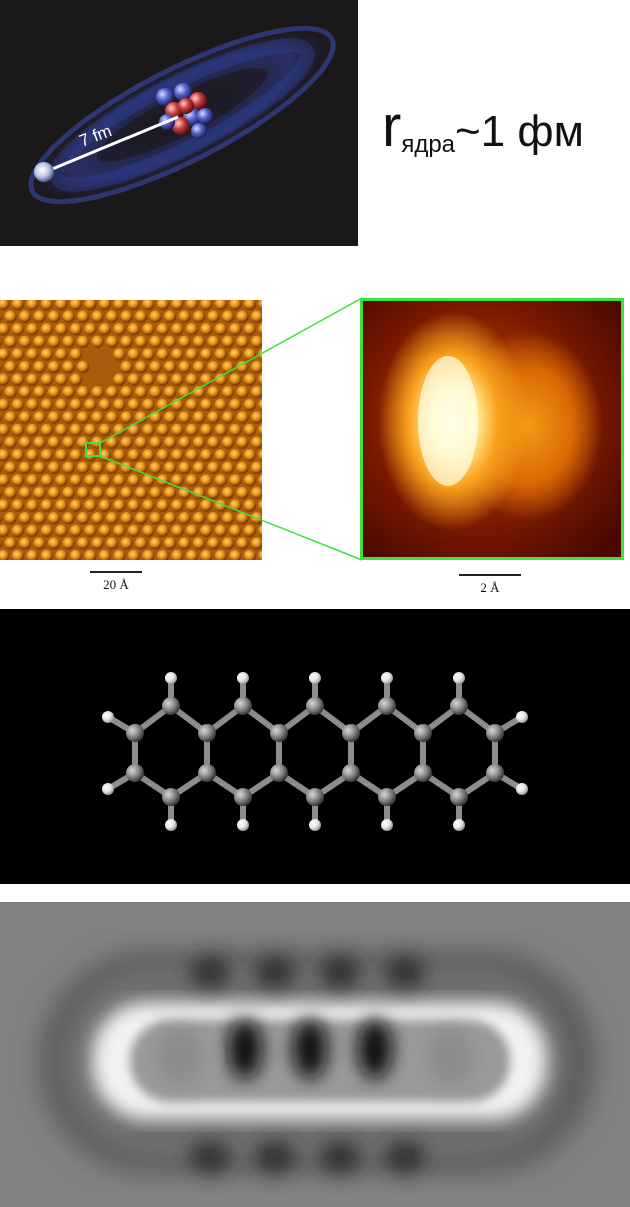 The width and height of the screenshot is (630, 1207). Describe the element at coordinates (490, 587) in the screenshot. I see `scale-label-2a: 2 Å` at that location.